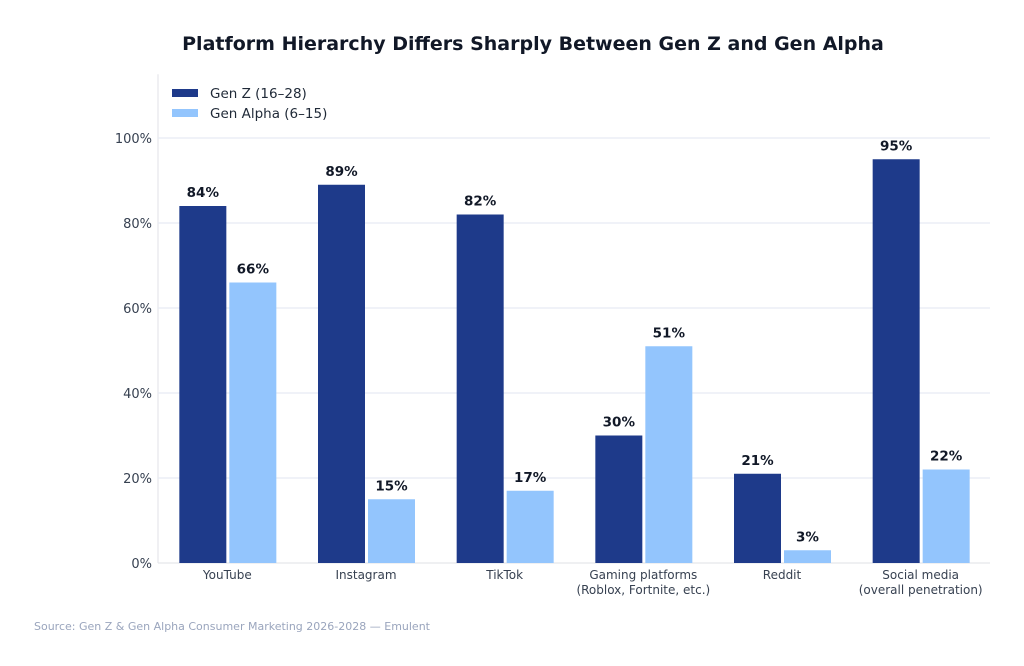 The image size is (1024, 666). What do you see at coordinates (253, 270) in the screenshot?
I see `data-label: 66%` at bounding box center [253, 270].